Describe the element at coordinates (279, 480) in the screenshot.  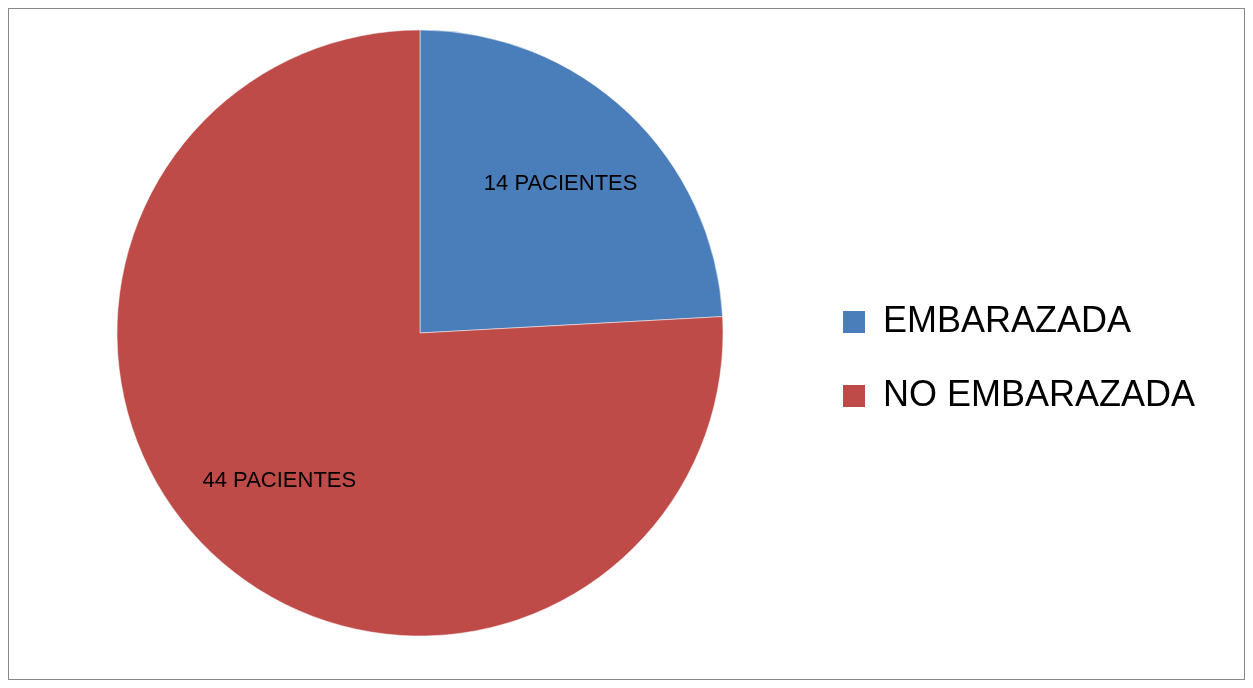
I see `data-label: 44 PACIENTES` at that location.